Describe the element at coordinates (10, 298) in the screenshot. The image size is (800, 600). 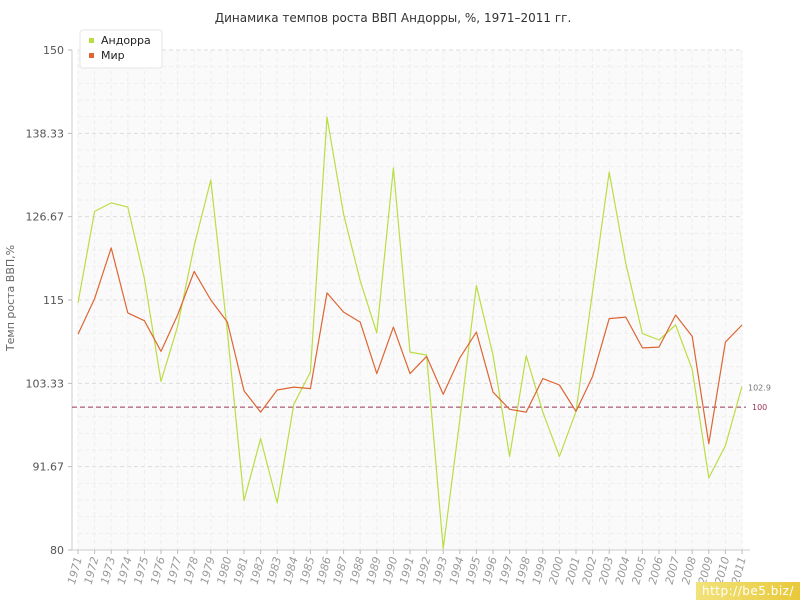
I see `y-axis-label: Темп роста ВВП,%` at that location.